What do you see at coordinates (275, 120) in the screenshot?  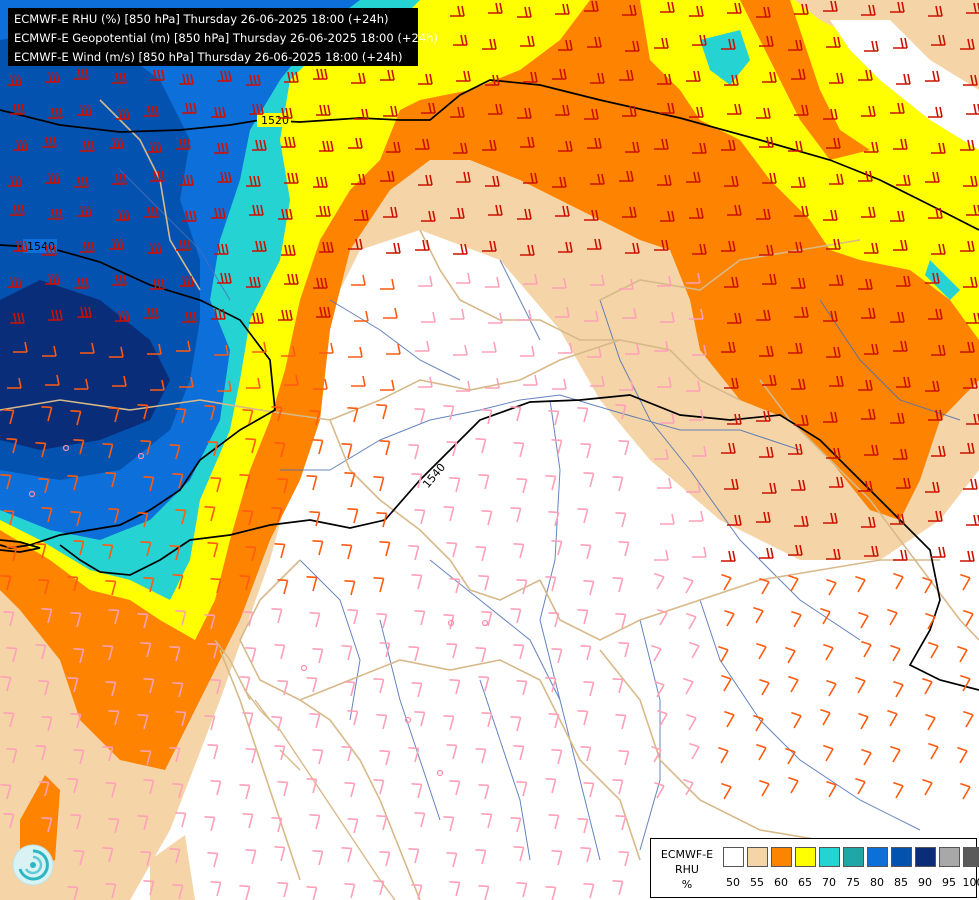 I see `contour-label-1520: 1520` at bounding box center [275, 120].